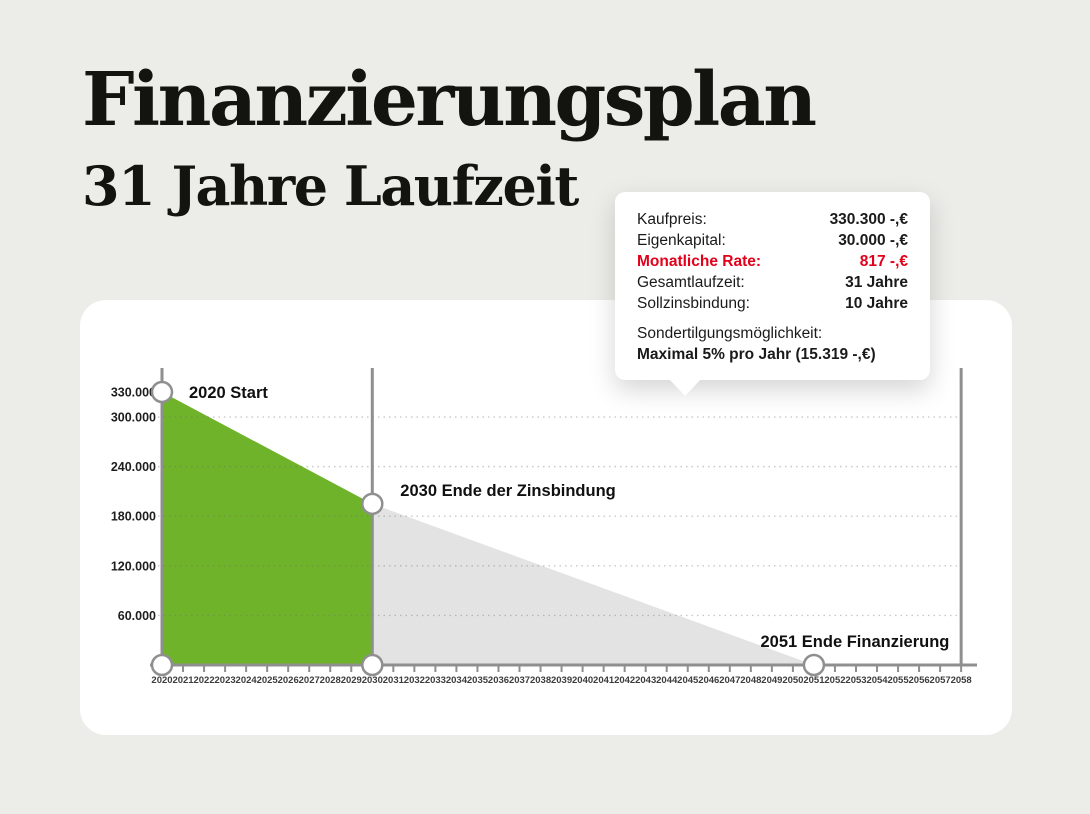  Describe the element at coordinates (688, 680) in the screenshot. I see `x-tick-label: 2045` at that location.